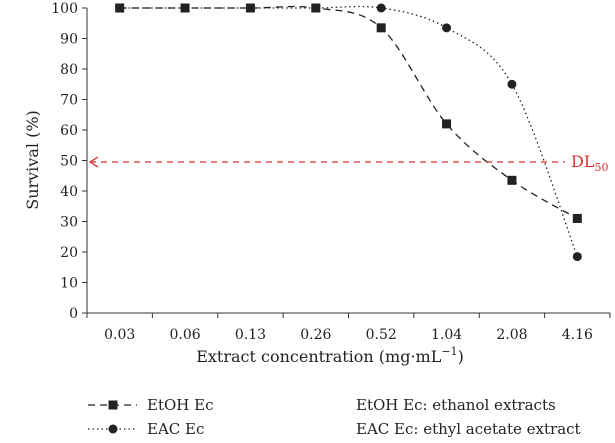 This screenshot has height=443, width=615. Describe the element at coordinates (69, 131) in the screenshot. I see `y-tick-label: 60` at that location.